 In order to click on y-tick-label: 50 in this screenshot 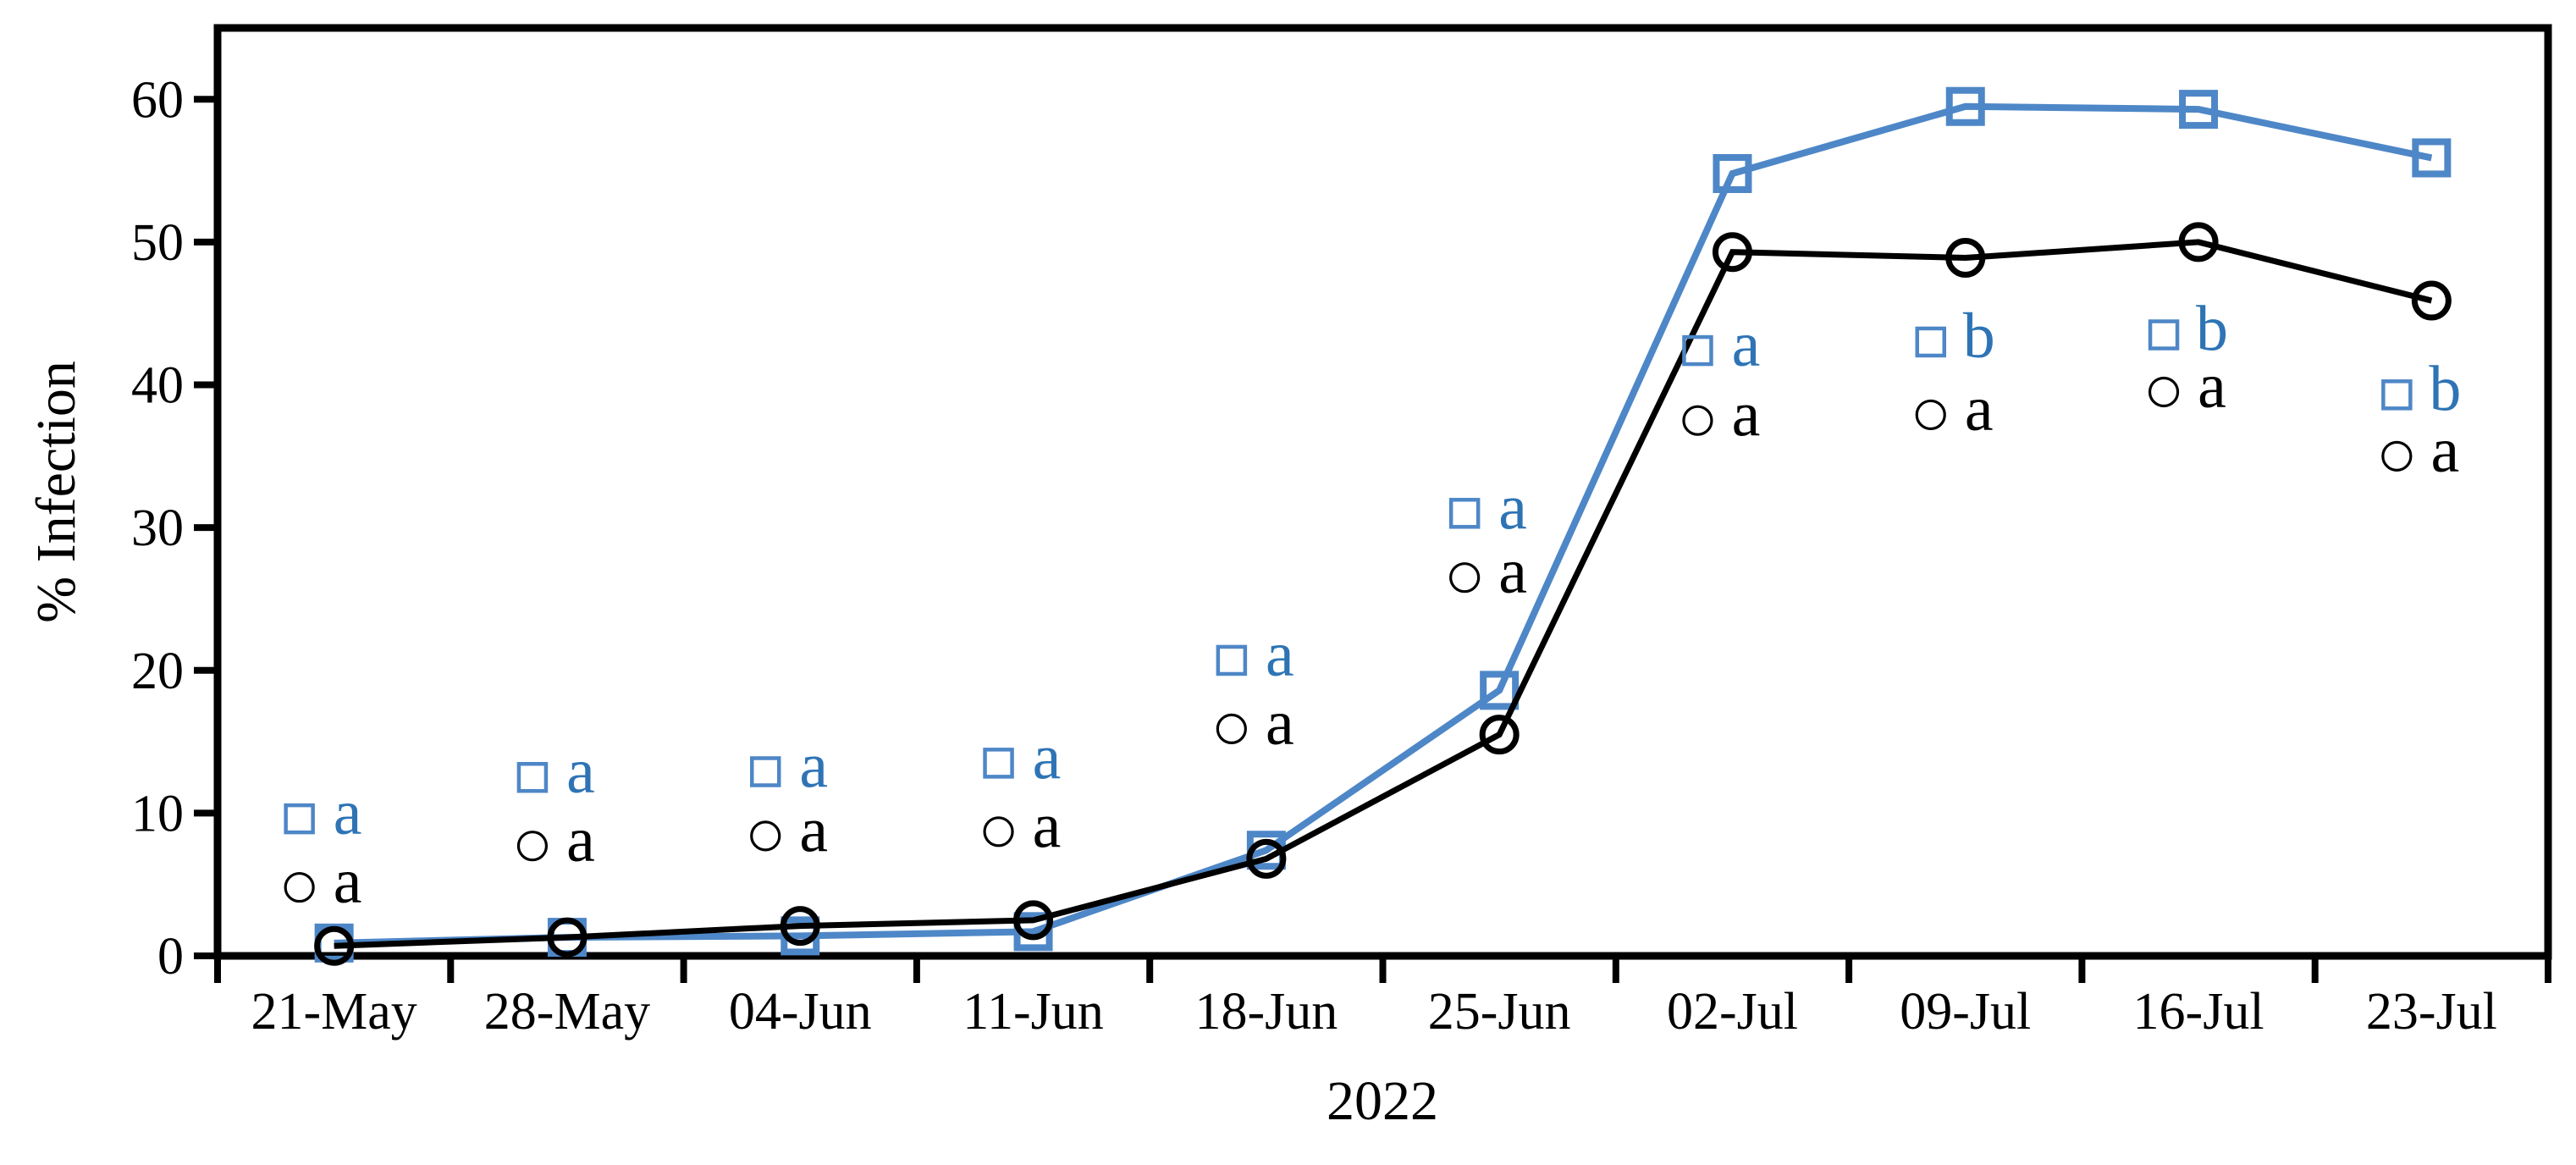, I will do `click(158, 243)`.